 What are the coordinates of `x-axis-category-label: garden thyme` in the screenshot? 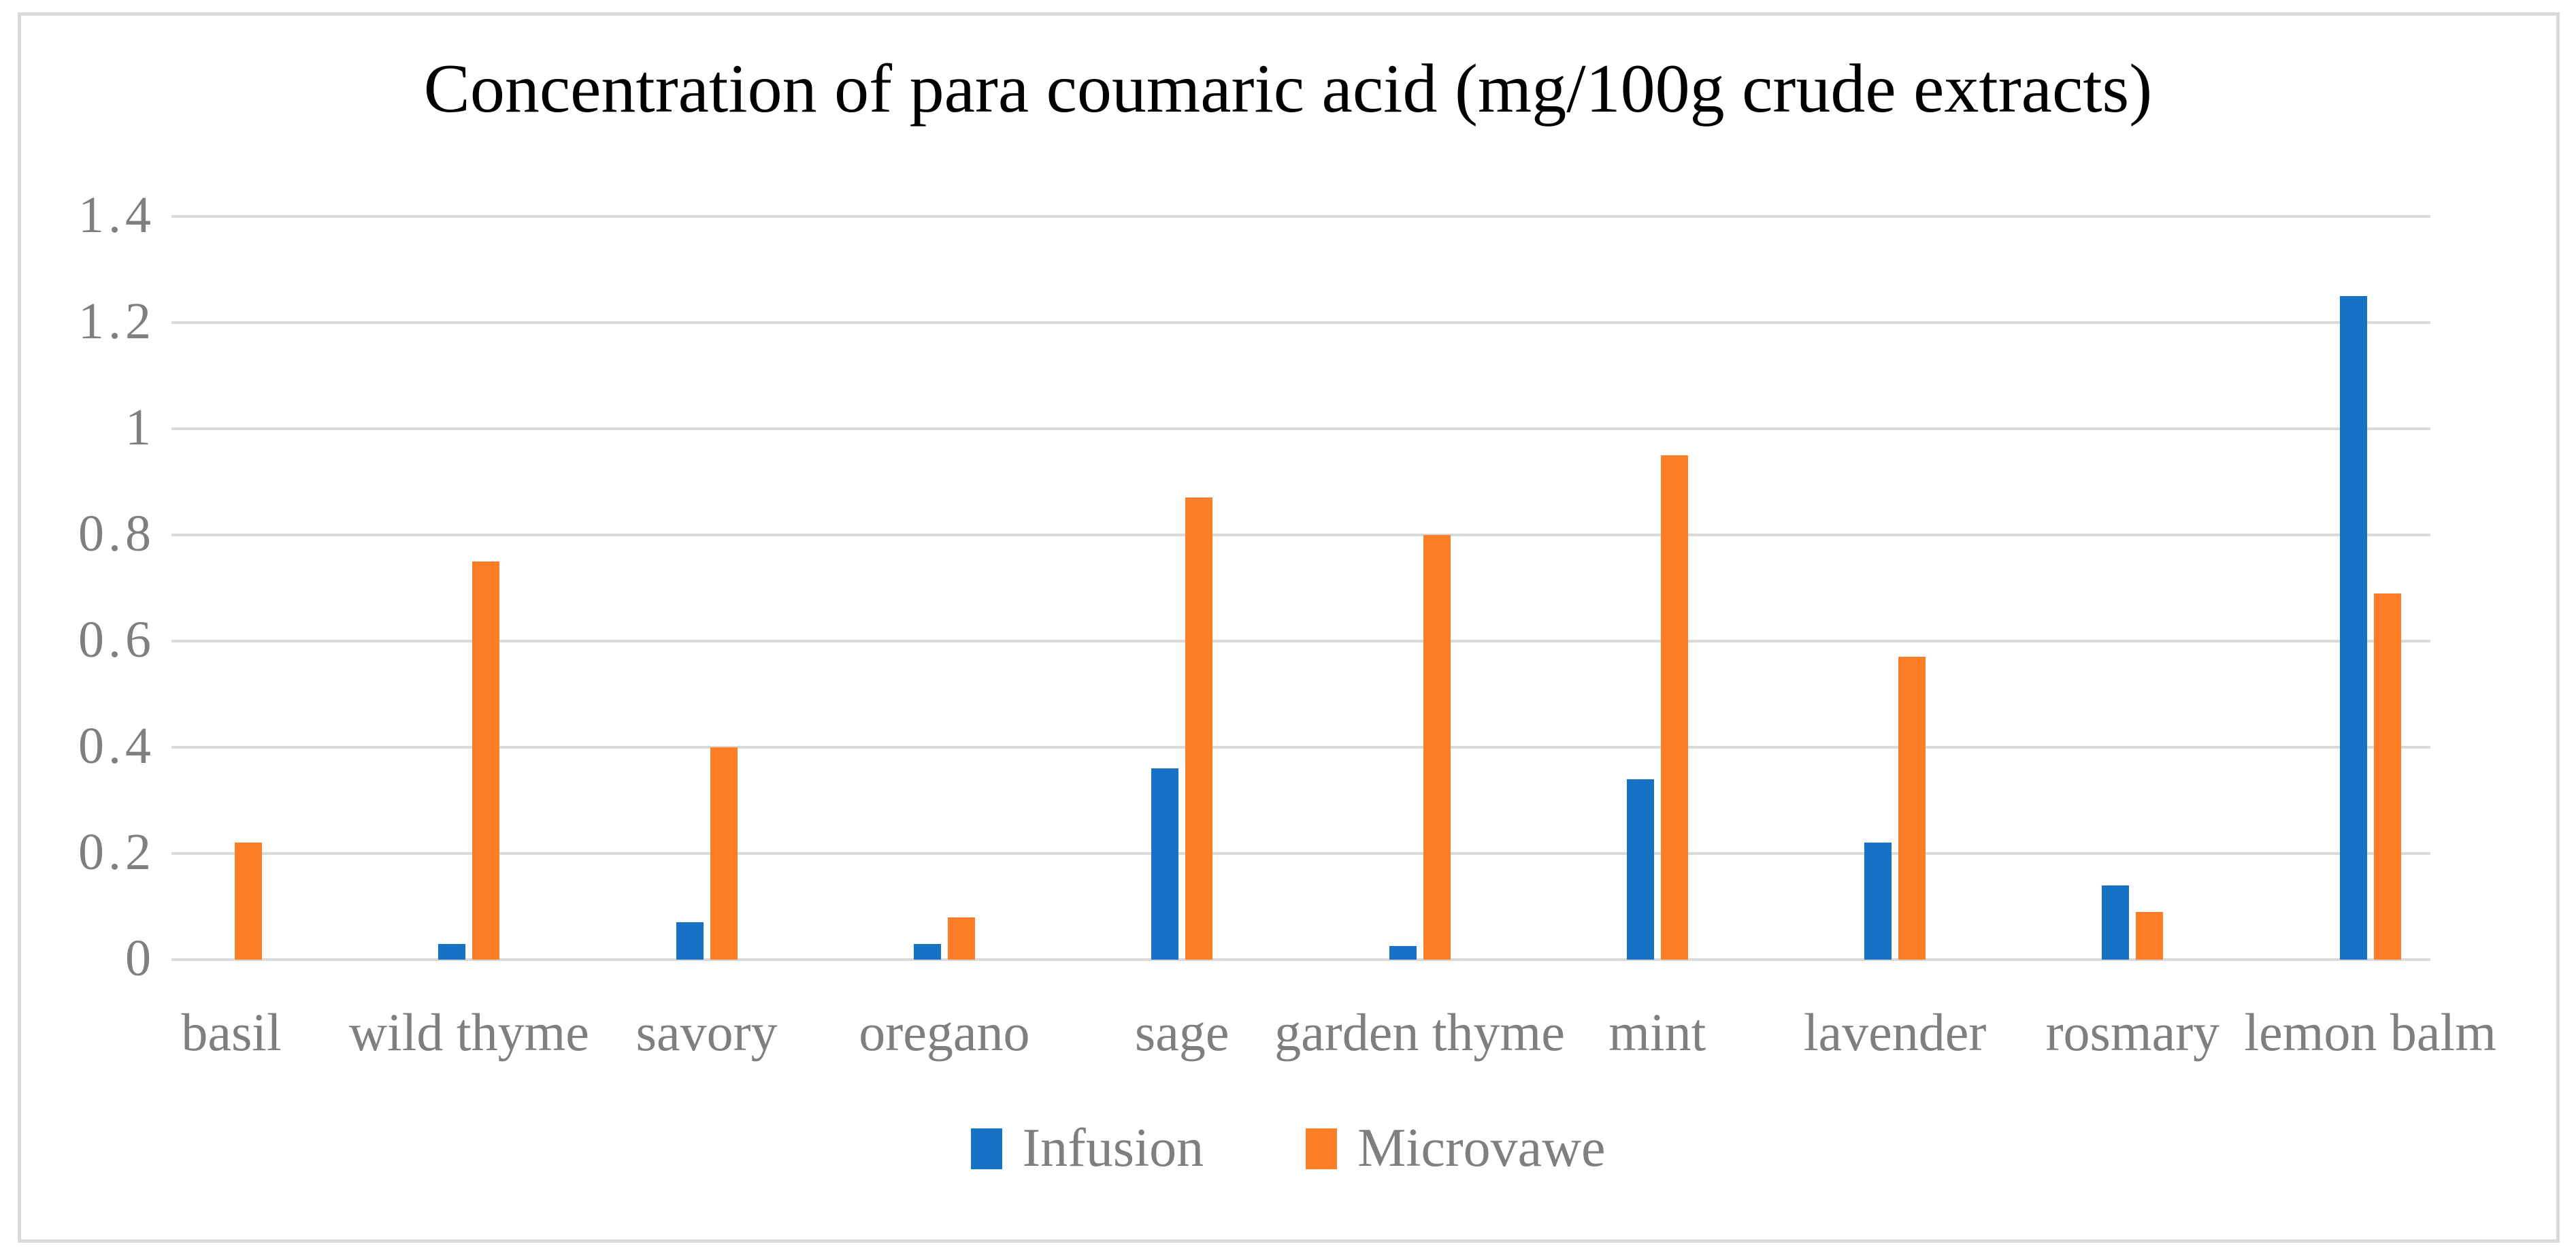 It's located at (1420, 1032).